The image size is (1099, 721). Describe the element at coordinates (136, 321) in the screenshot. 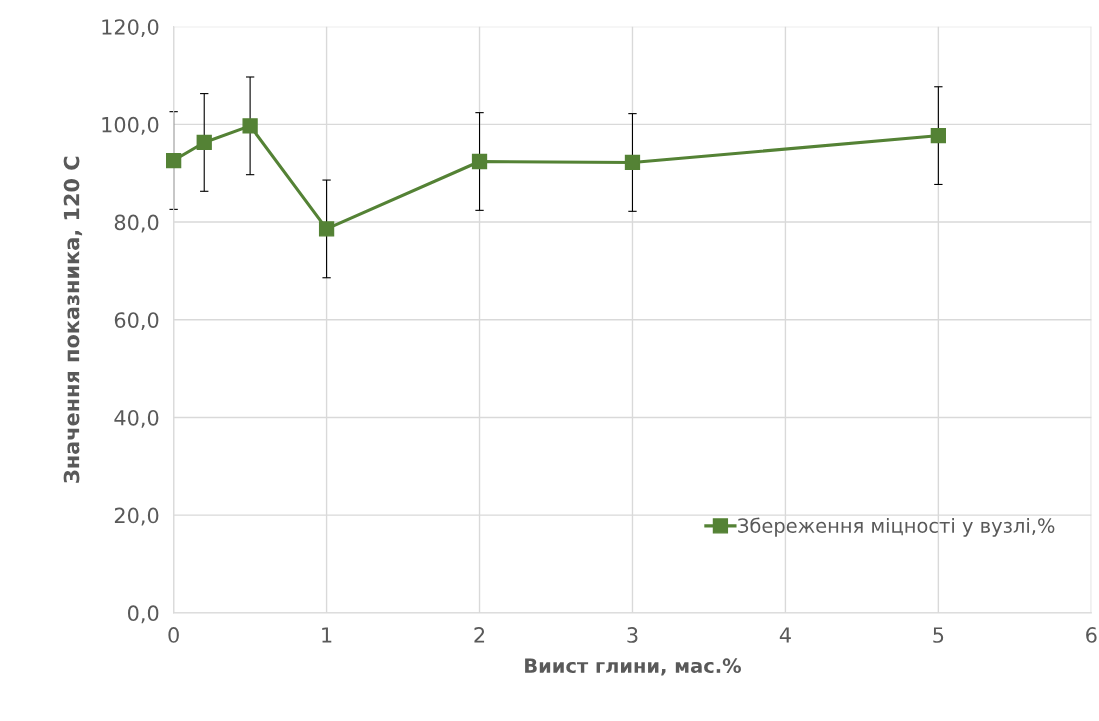

I see `y-tick-label: 60,0` at that location.